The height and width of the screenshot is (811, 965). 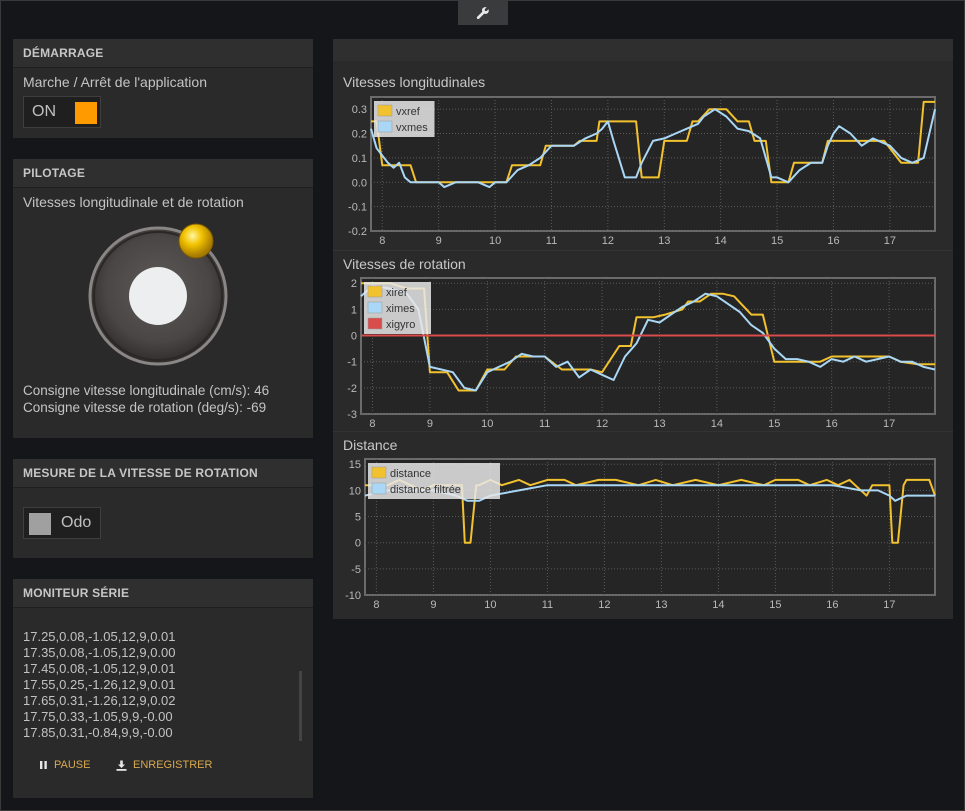 I want to click on odo-toggle: Odo, so click(x=62, y=523).